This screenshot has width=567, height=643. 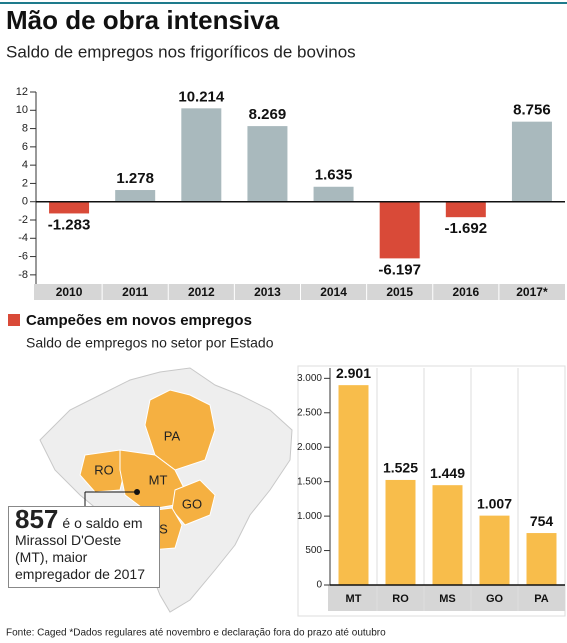 What do you see at coordinates (135, 178) in the screenshot?
I see `value-label: 1.278` at bounding box center [135, 178].